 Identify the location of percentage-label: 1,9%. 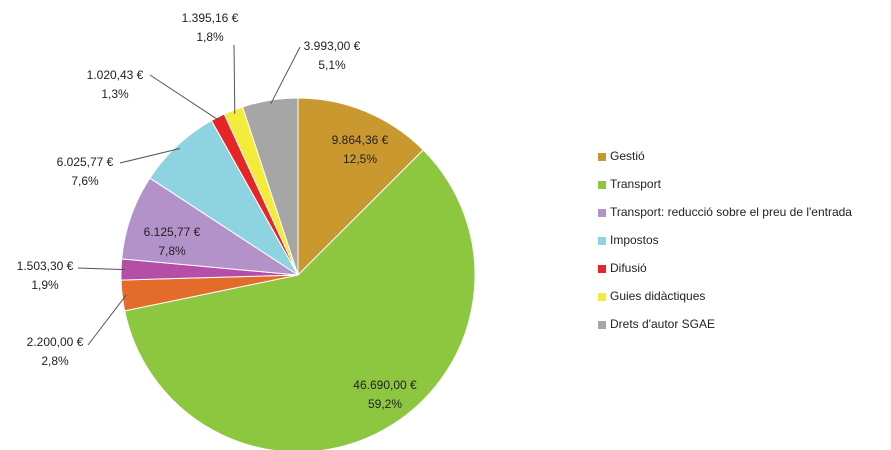
(45, 285).